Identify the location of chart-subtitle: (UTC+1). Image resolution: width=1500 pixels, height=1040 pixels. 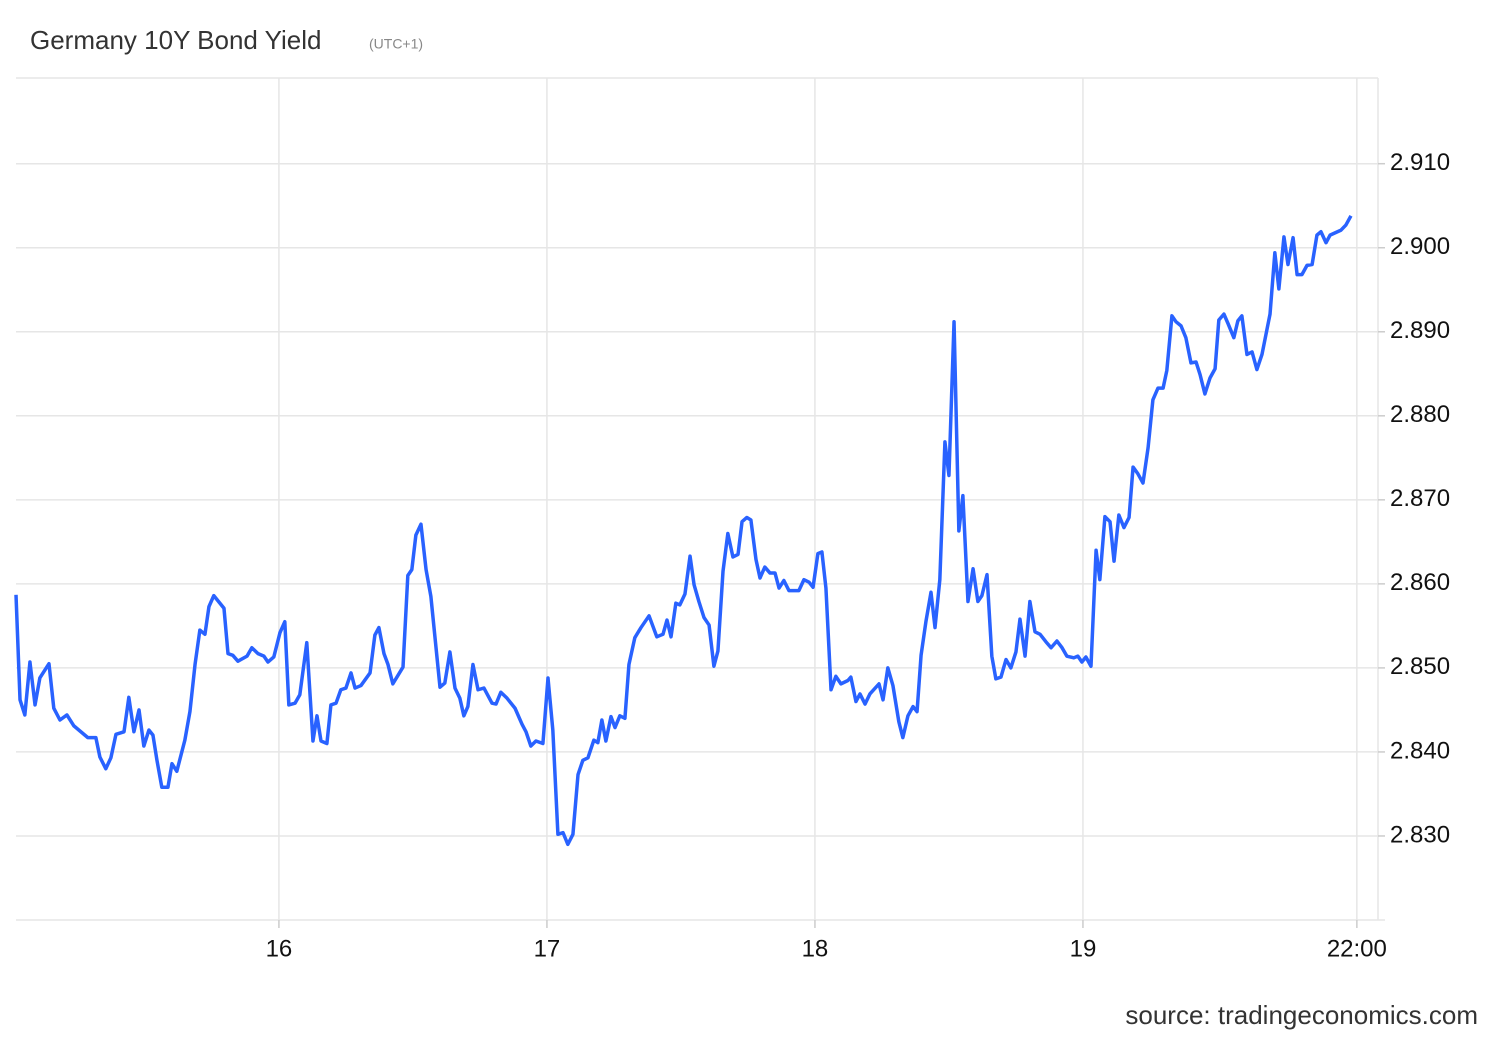
(396, 44).